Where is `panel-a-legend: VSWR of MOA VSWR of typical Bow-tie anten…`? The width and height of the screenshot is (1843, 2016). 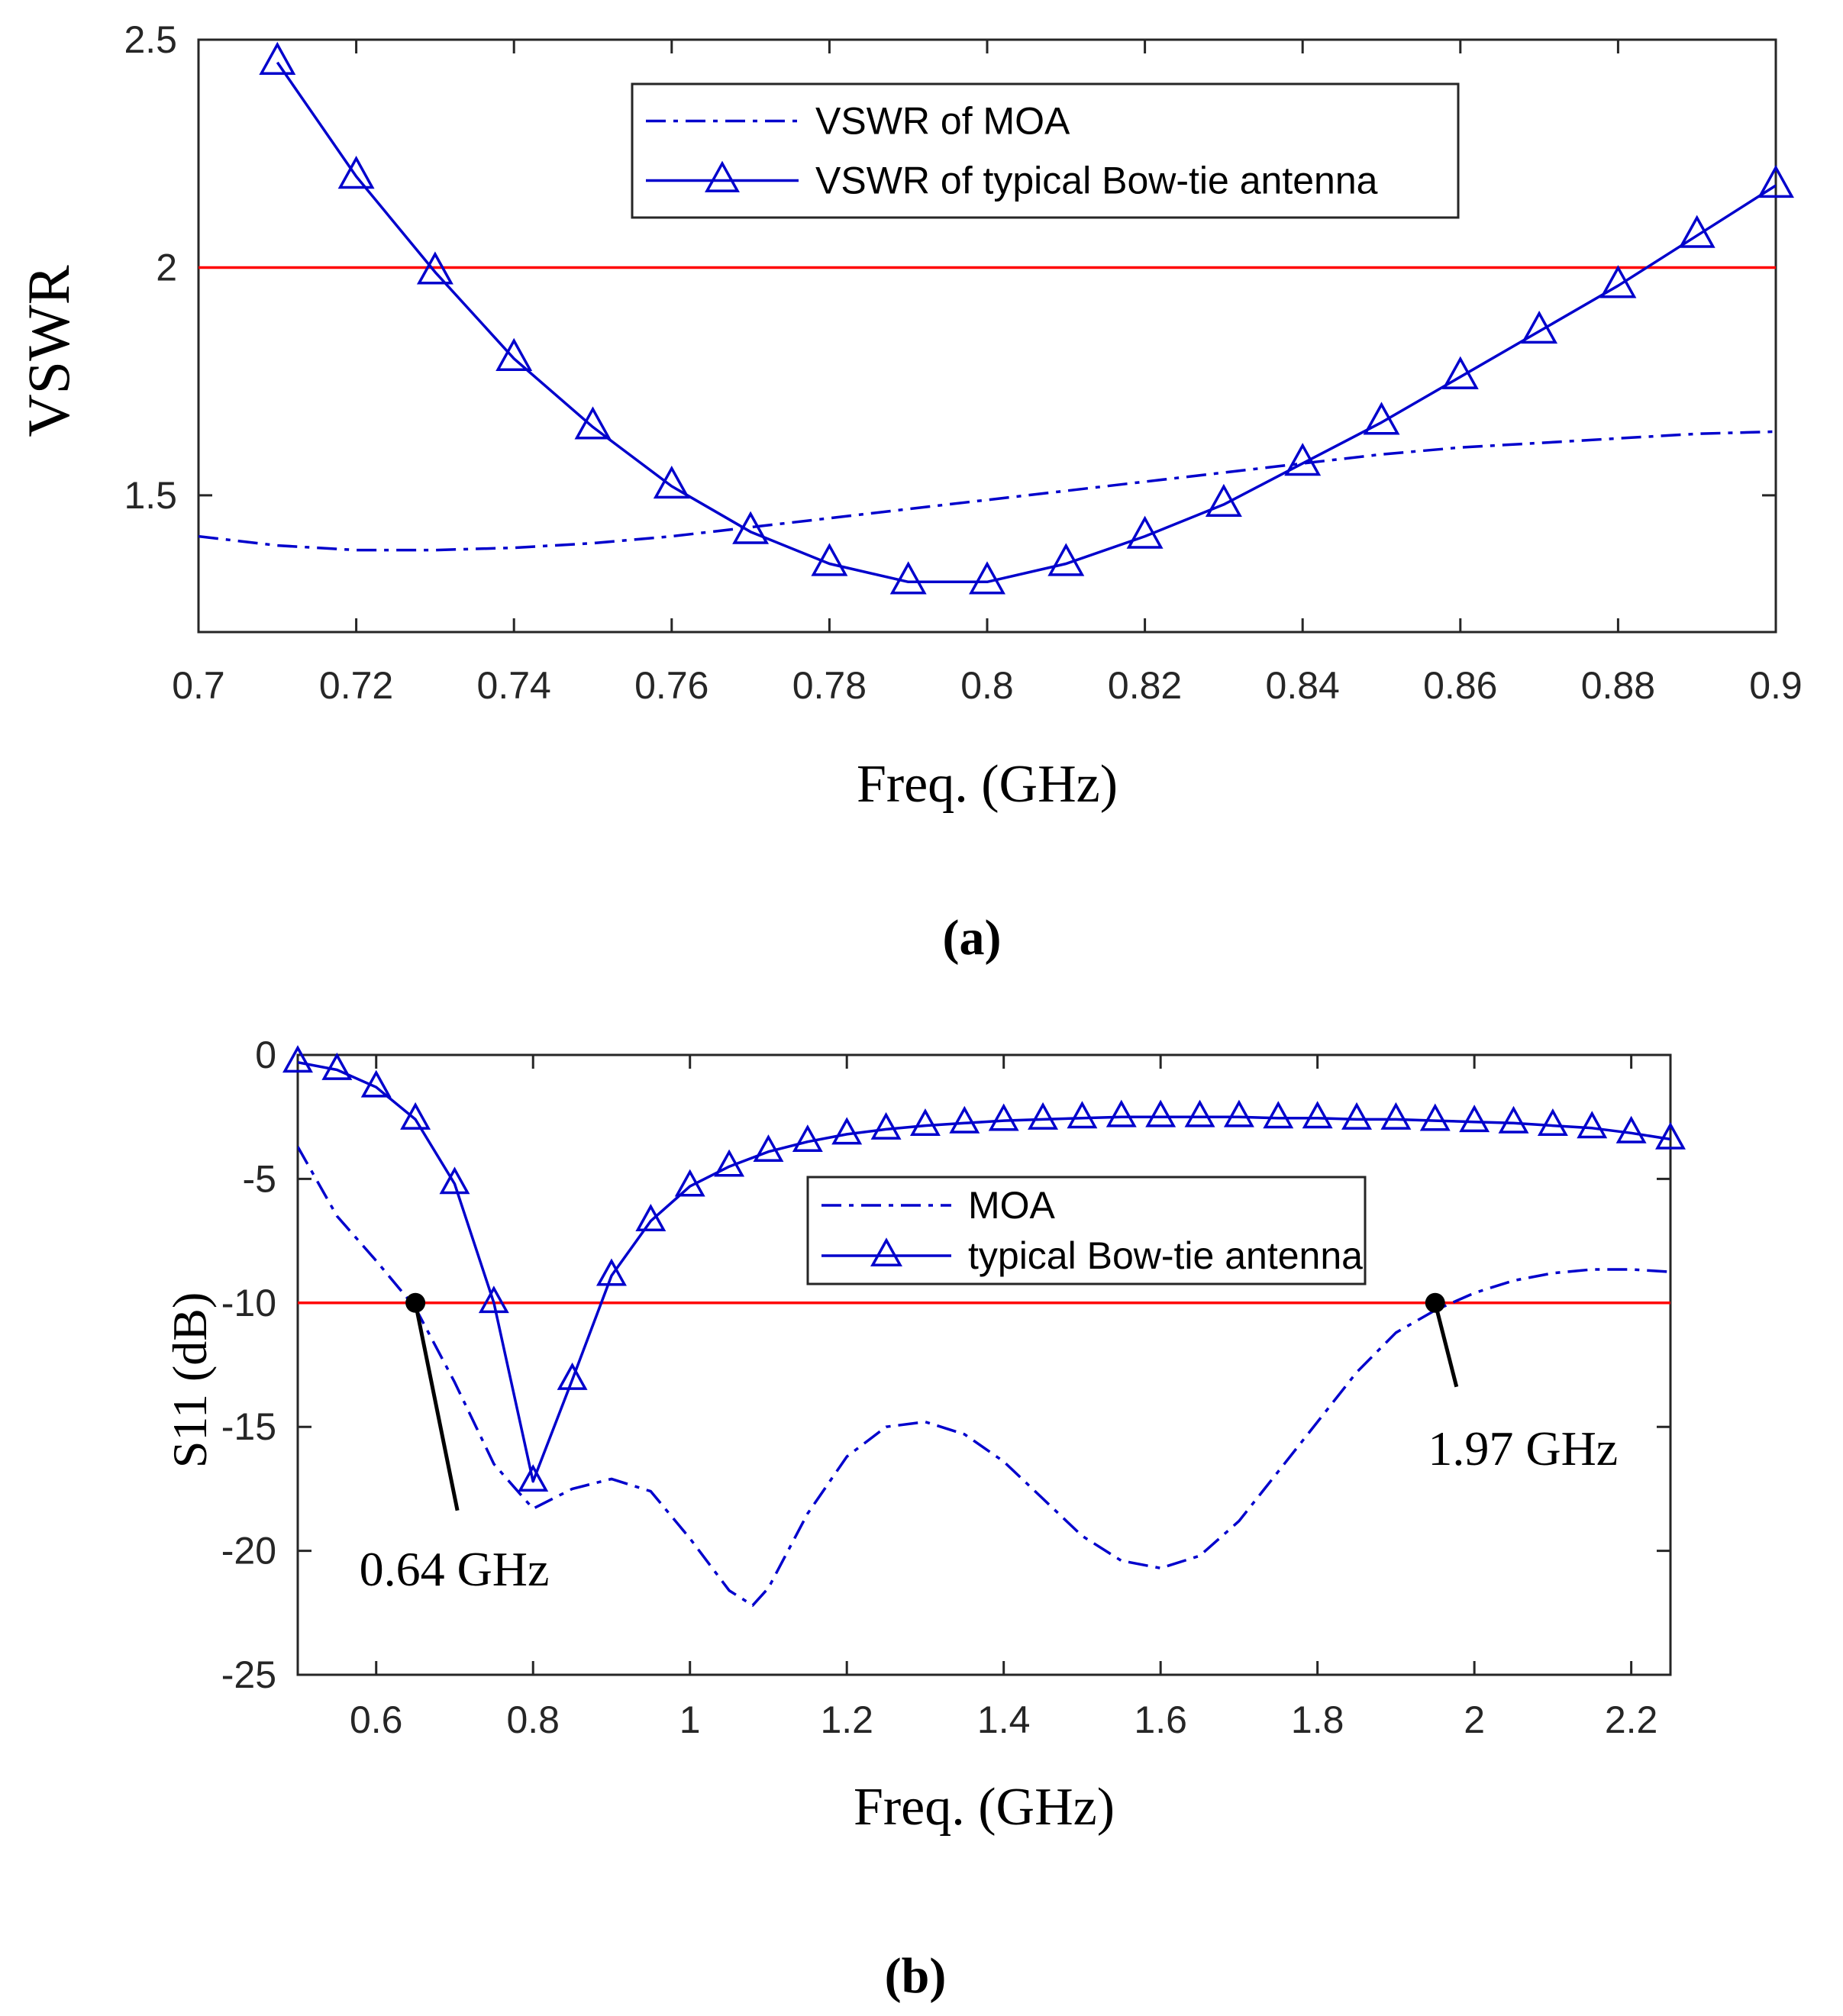
panel-a-legend: VSWR of MOA VSWR of typical Bow-tie anten… is located at coordinates (1045, 150).